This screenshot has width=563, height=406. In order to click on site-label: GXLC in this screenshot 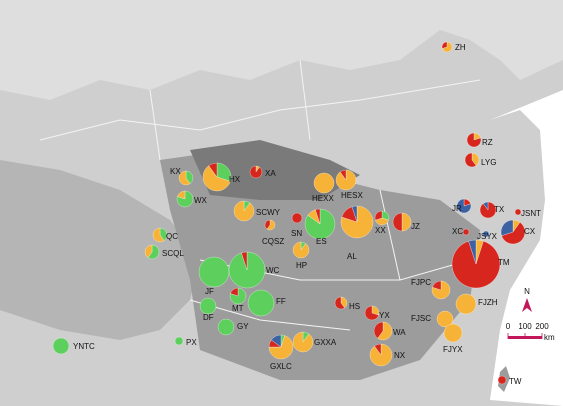, I will do `click(281, 366)`.